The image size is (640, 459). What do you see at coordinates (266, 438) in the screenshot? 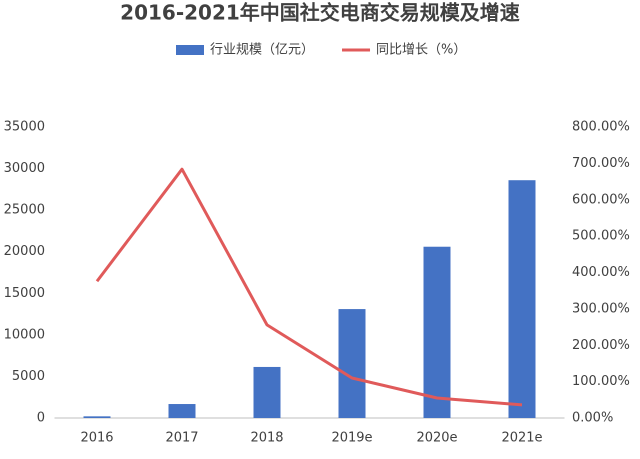
I see `x-tick-label: 2018` at bounding box center [266, 438].